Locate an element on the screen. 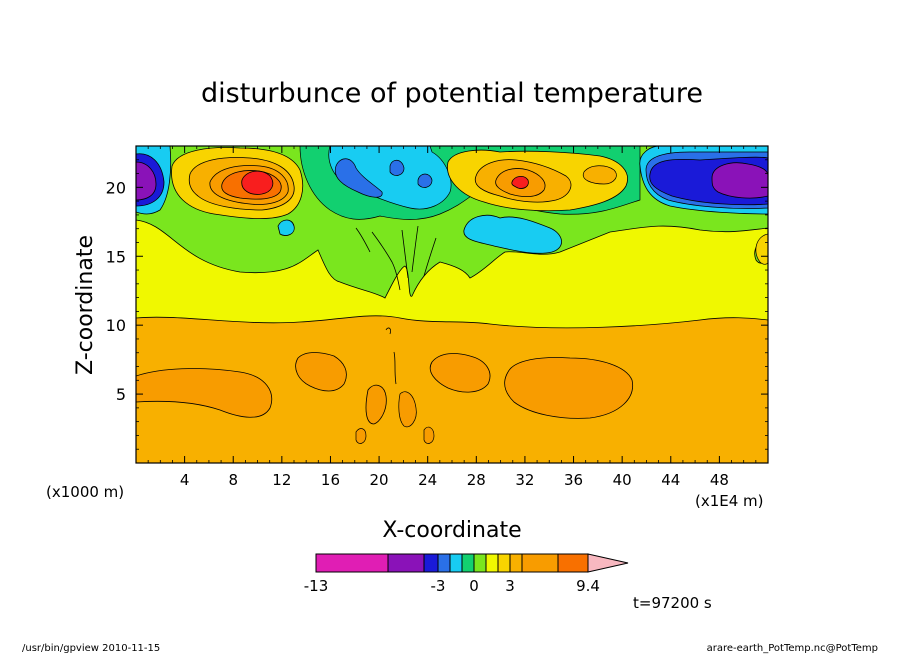 The image size is (904, 654). contour-pos-left-red is located at coordinates (257, 182).